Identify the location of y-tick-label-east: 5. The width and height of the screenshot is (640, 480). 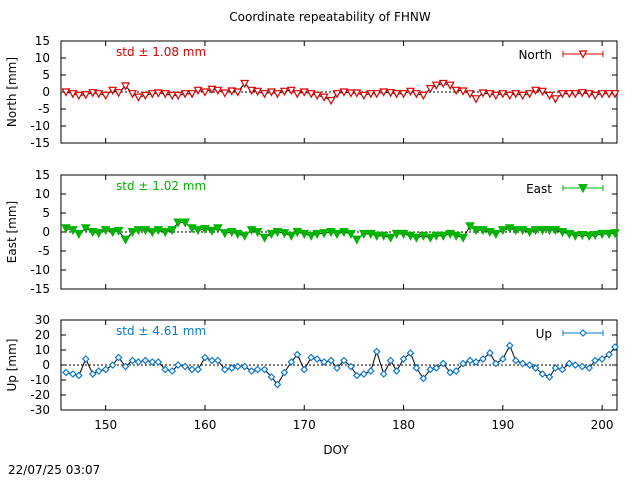
(46, 213).